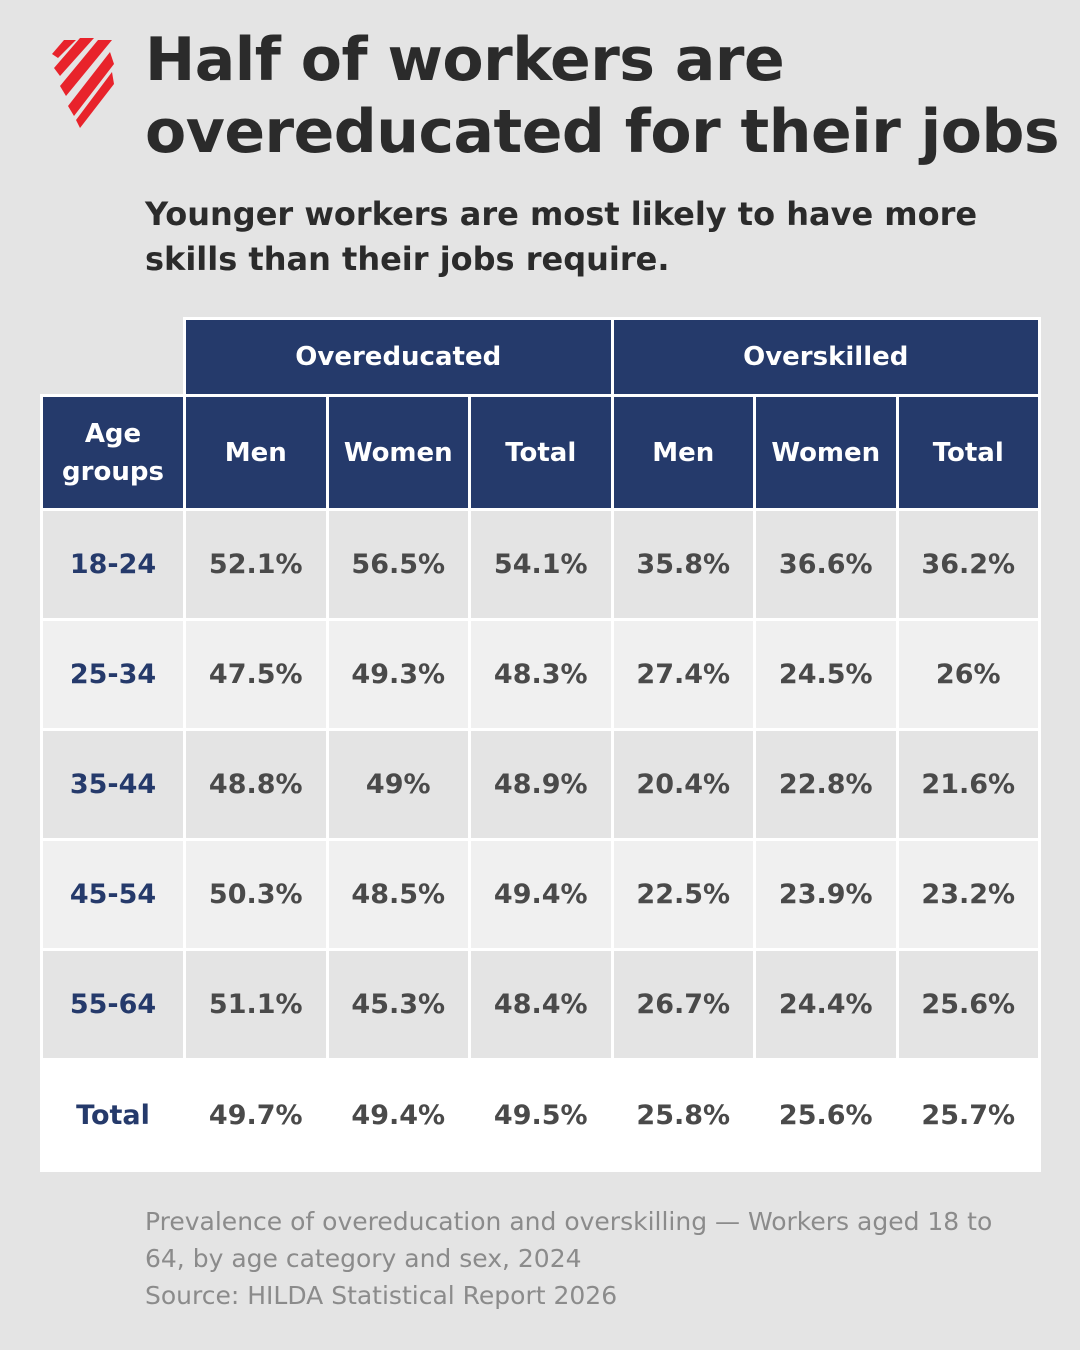 The width and height of the screenshot is (1080, 1350). I want to click on table-cell-value: 25.8%, so click(683, 1115).